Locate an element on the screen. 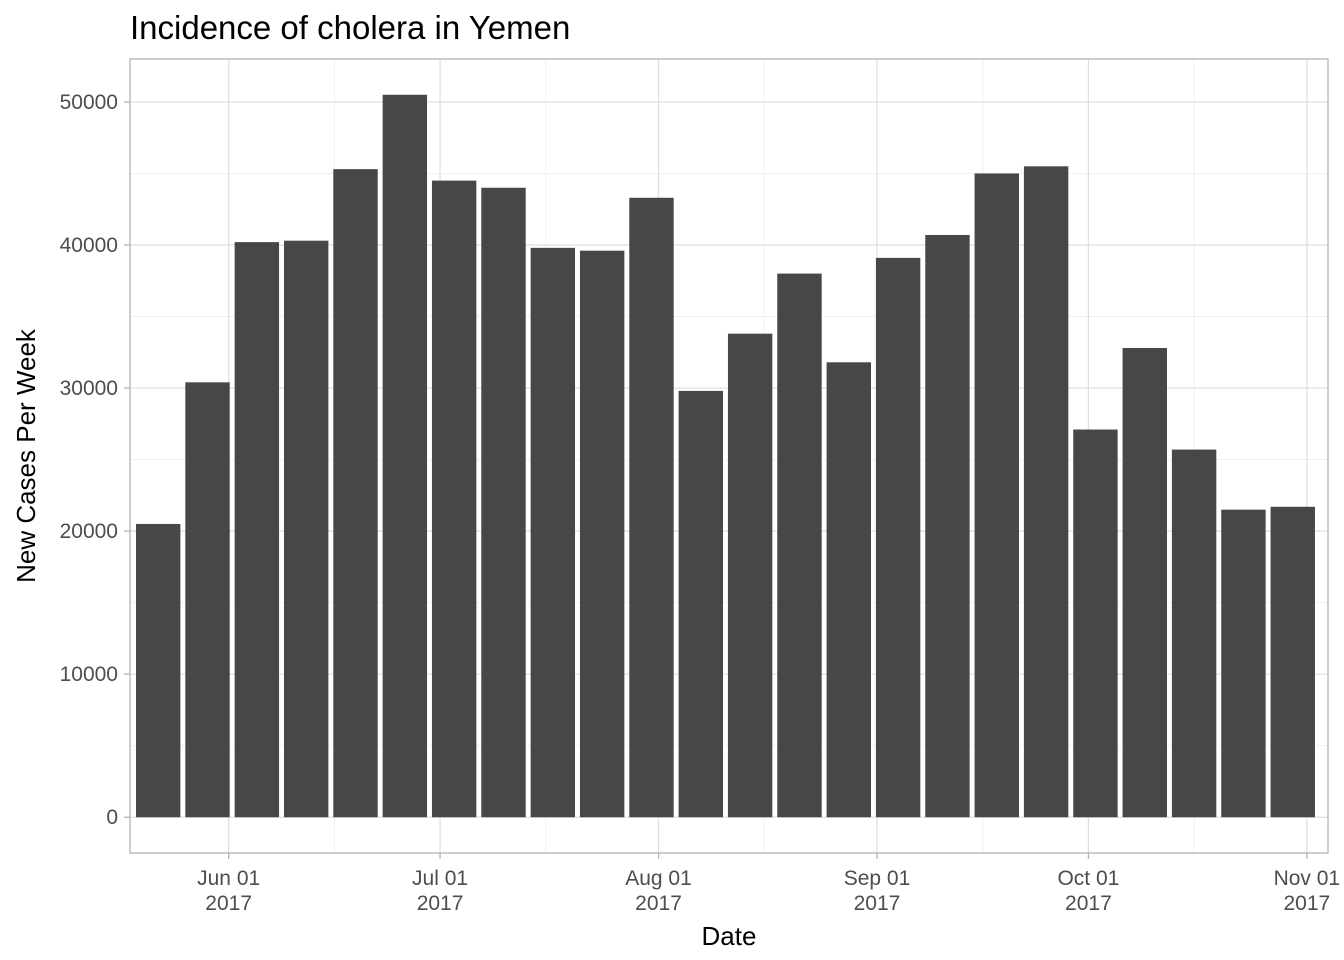 This screenshot has width=1344, height=960. y-tick-label: 0 is located at coordinates (112, 817).